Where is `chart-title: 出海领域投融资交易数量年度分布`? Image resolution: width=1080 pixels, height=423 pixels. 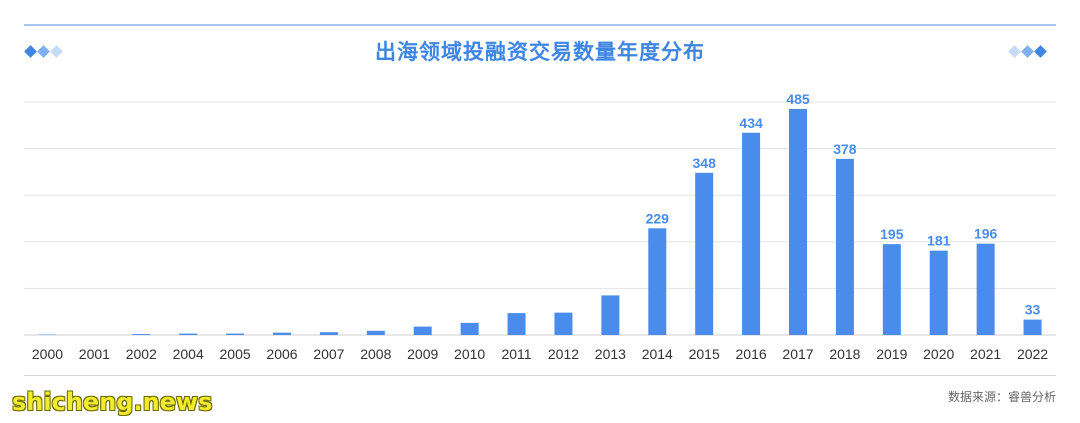
chart-title: 出海领域投融资交易数量年度分布 is located at coordinates (540, 52).